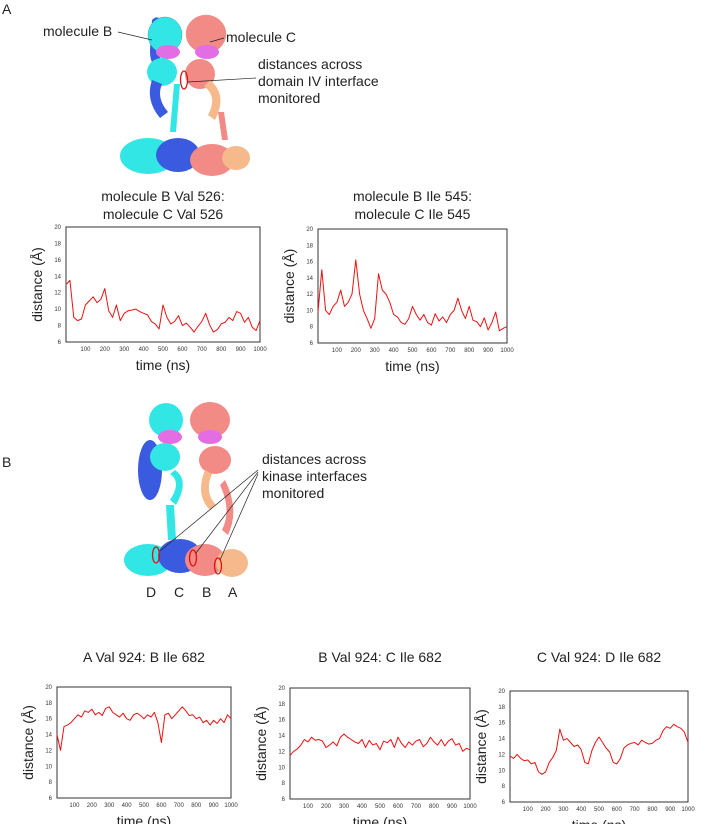  What do you see at coordinates (599, 820) in the screenshot?
I see `x-axis-label: time (ns)` at bounding box center [599, 820].